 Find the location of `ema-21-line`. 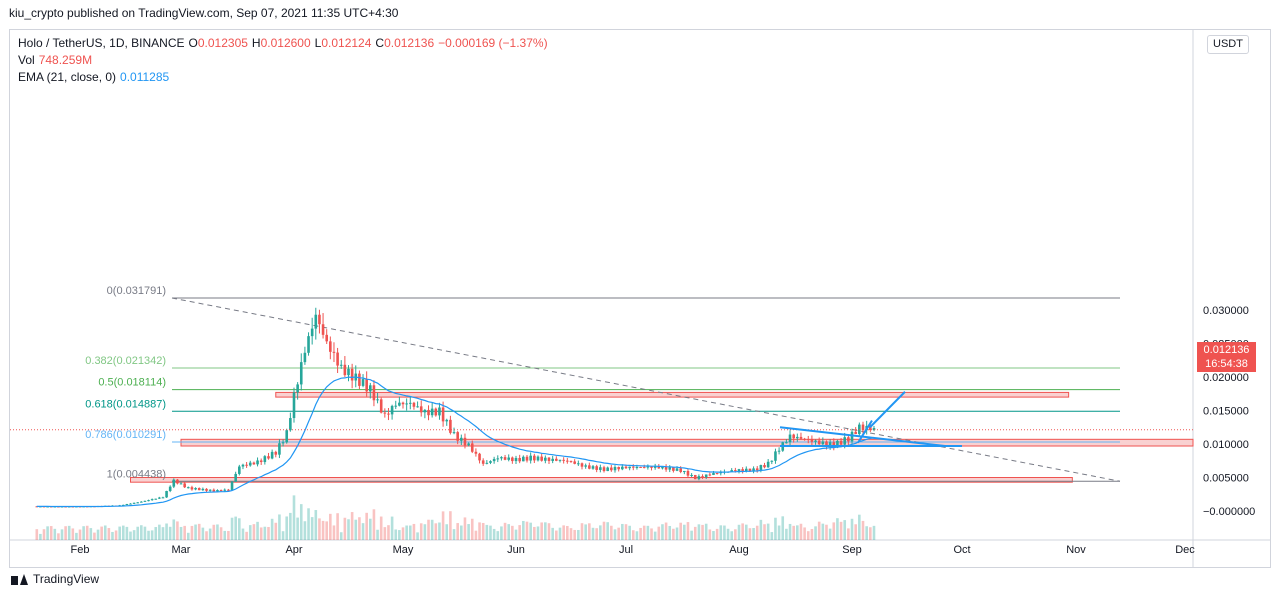

ema-21-line is located at coordinates (455, 442).